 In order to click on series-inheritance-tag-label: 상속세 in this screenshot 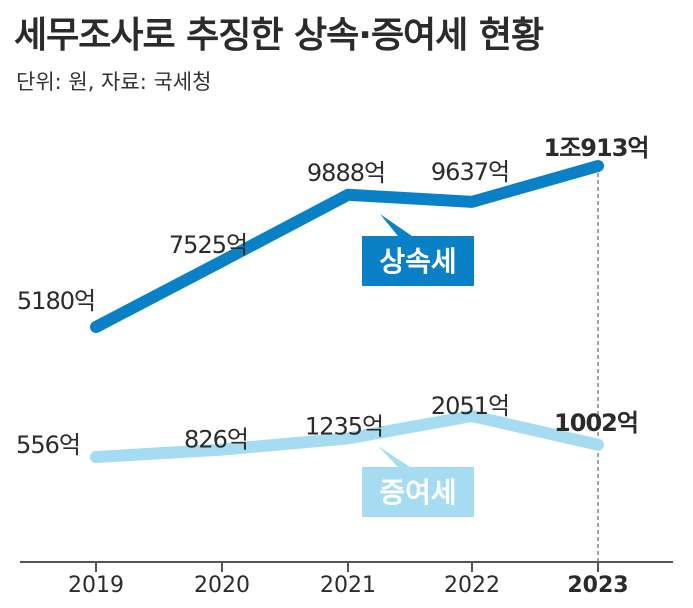, I will do `click(417, 261)`.